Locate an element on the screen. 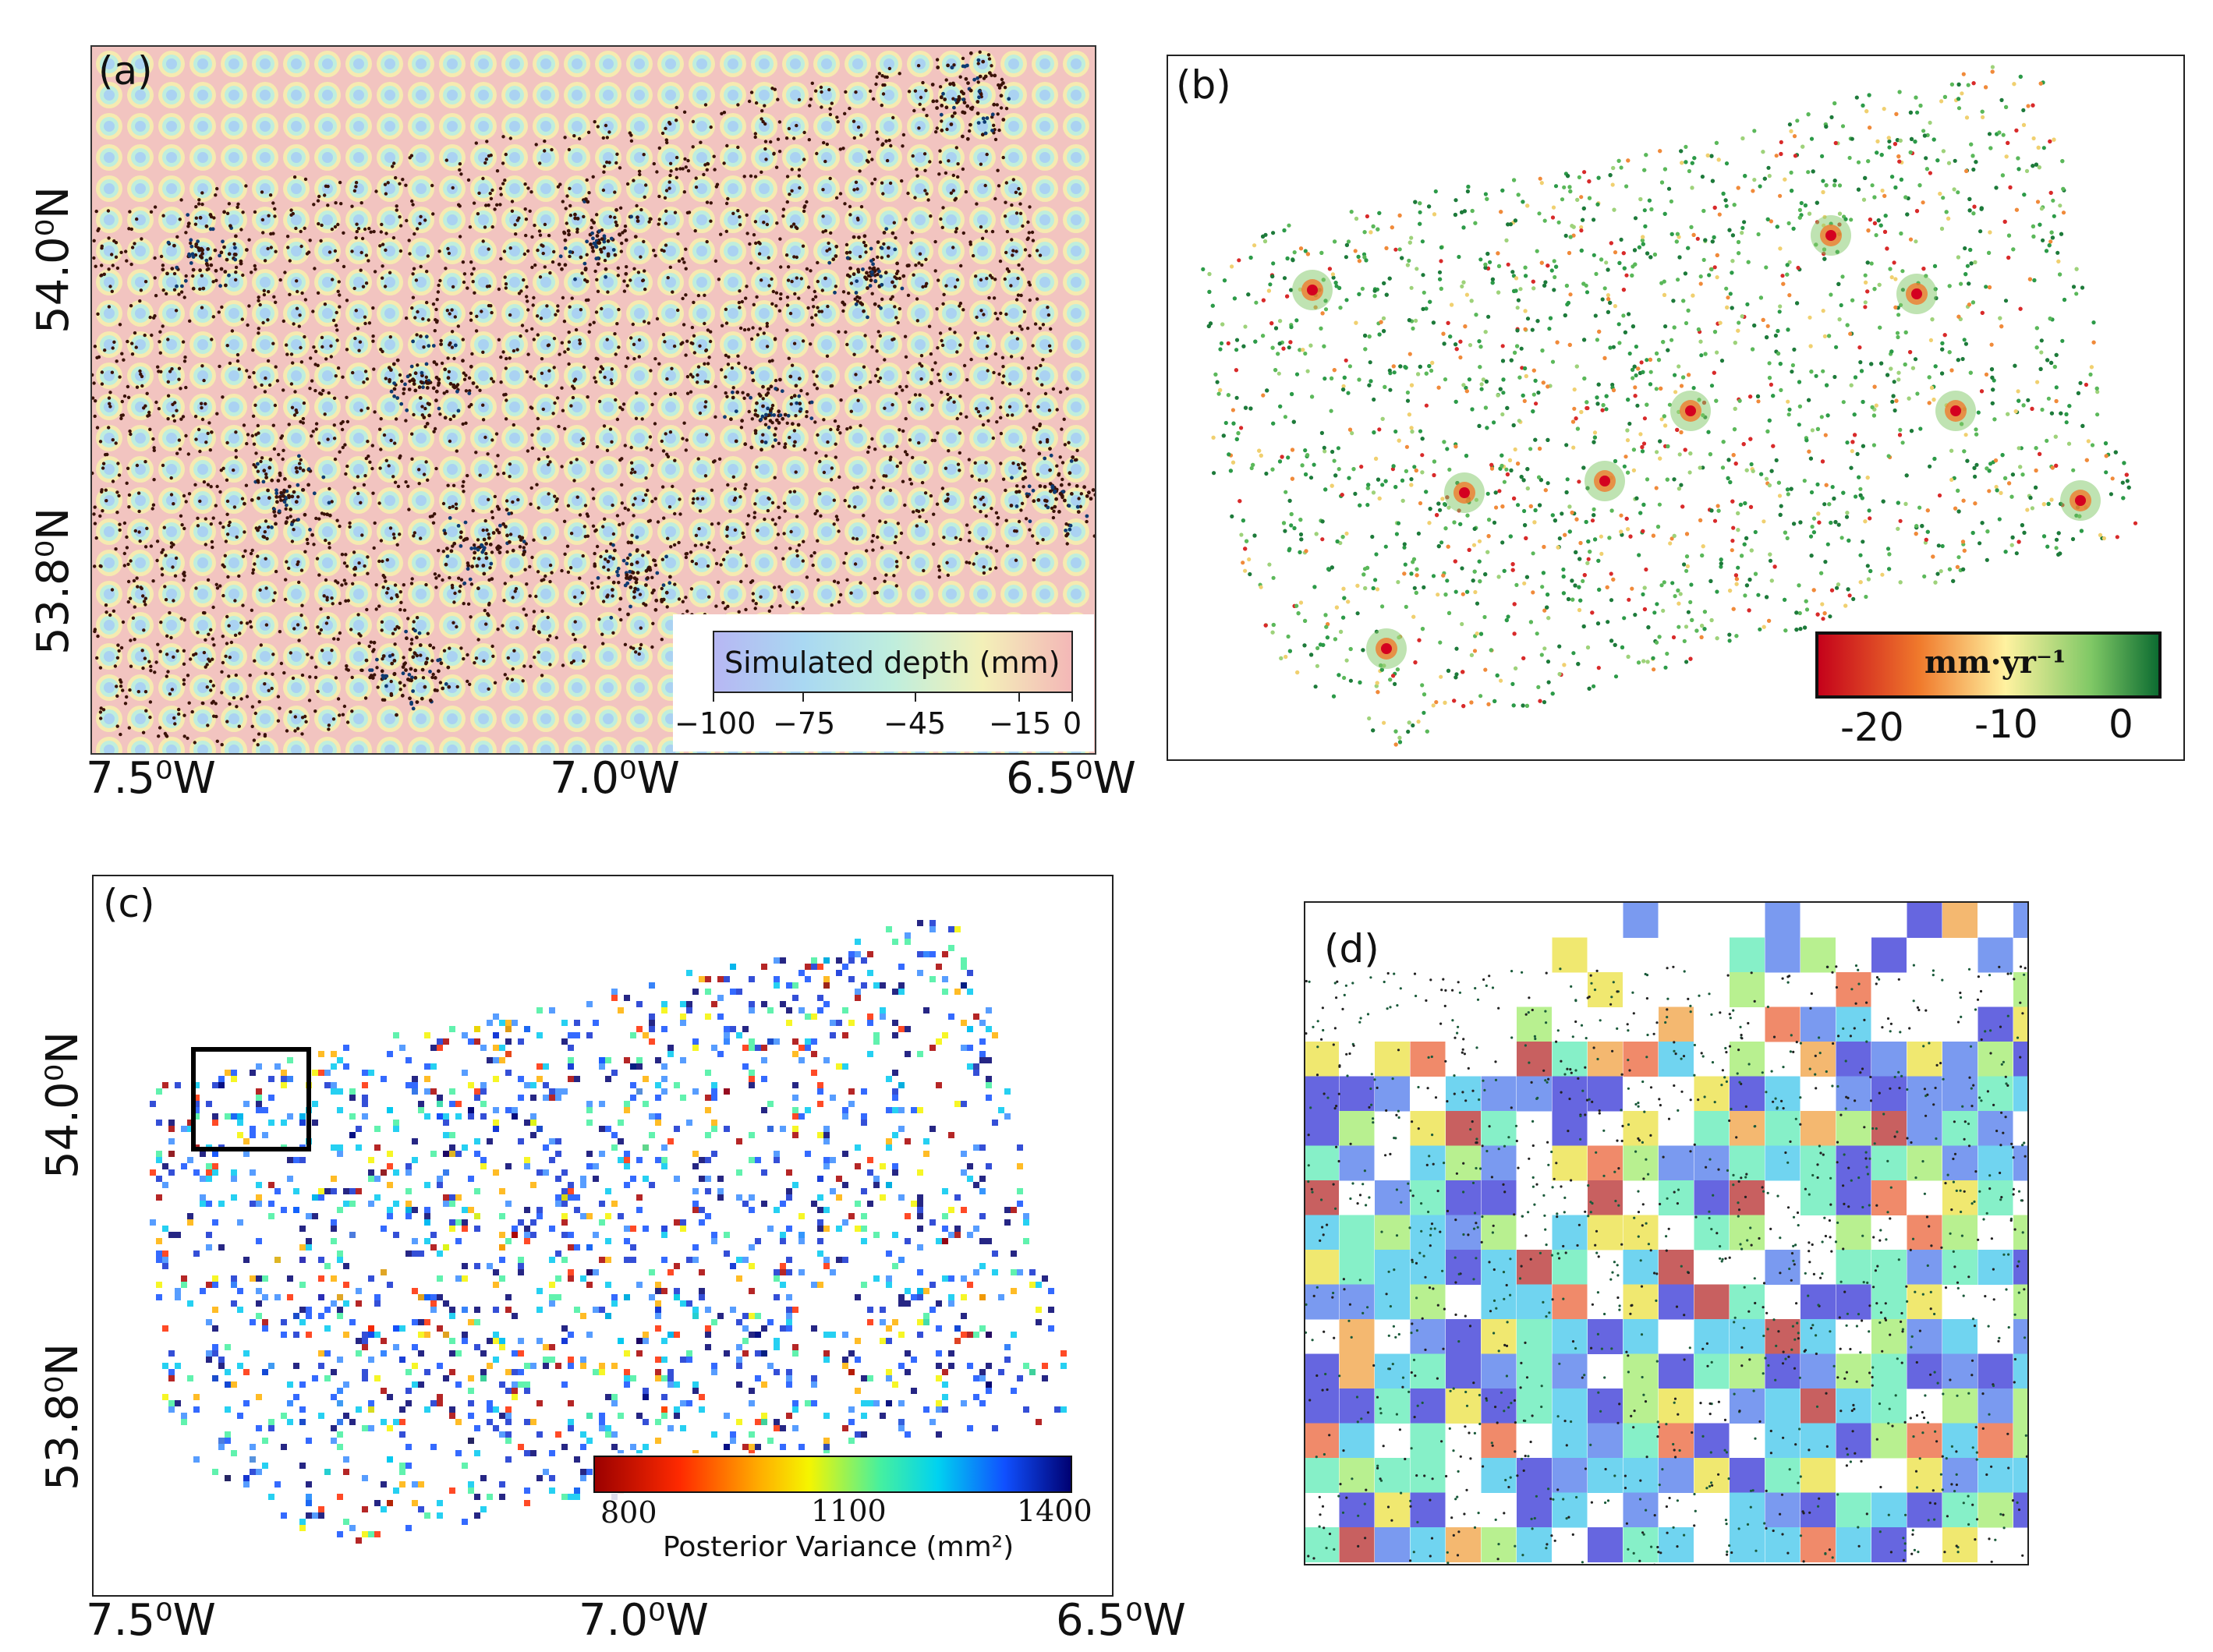 The width and height of the screenshot is (2213, 1652). panel-a-legend-bar is located at coordinates (893, 666).